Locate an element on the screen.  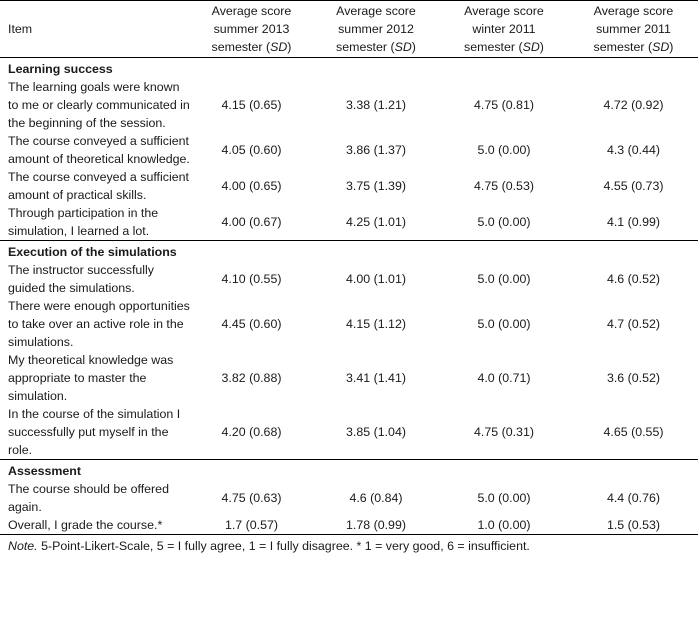
row-item: The course should be offered again. is located at coordinates (88, 498).